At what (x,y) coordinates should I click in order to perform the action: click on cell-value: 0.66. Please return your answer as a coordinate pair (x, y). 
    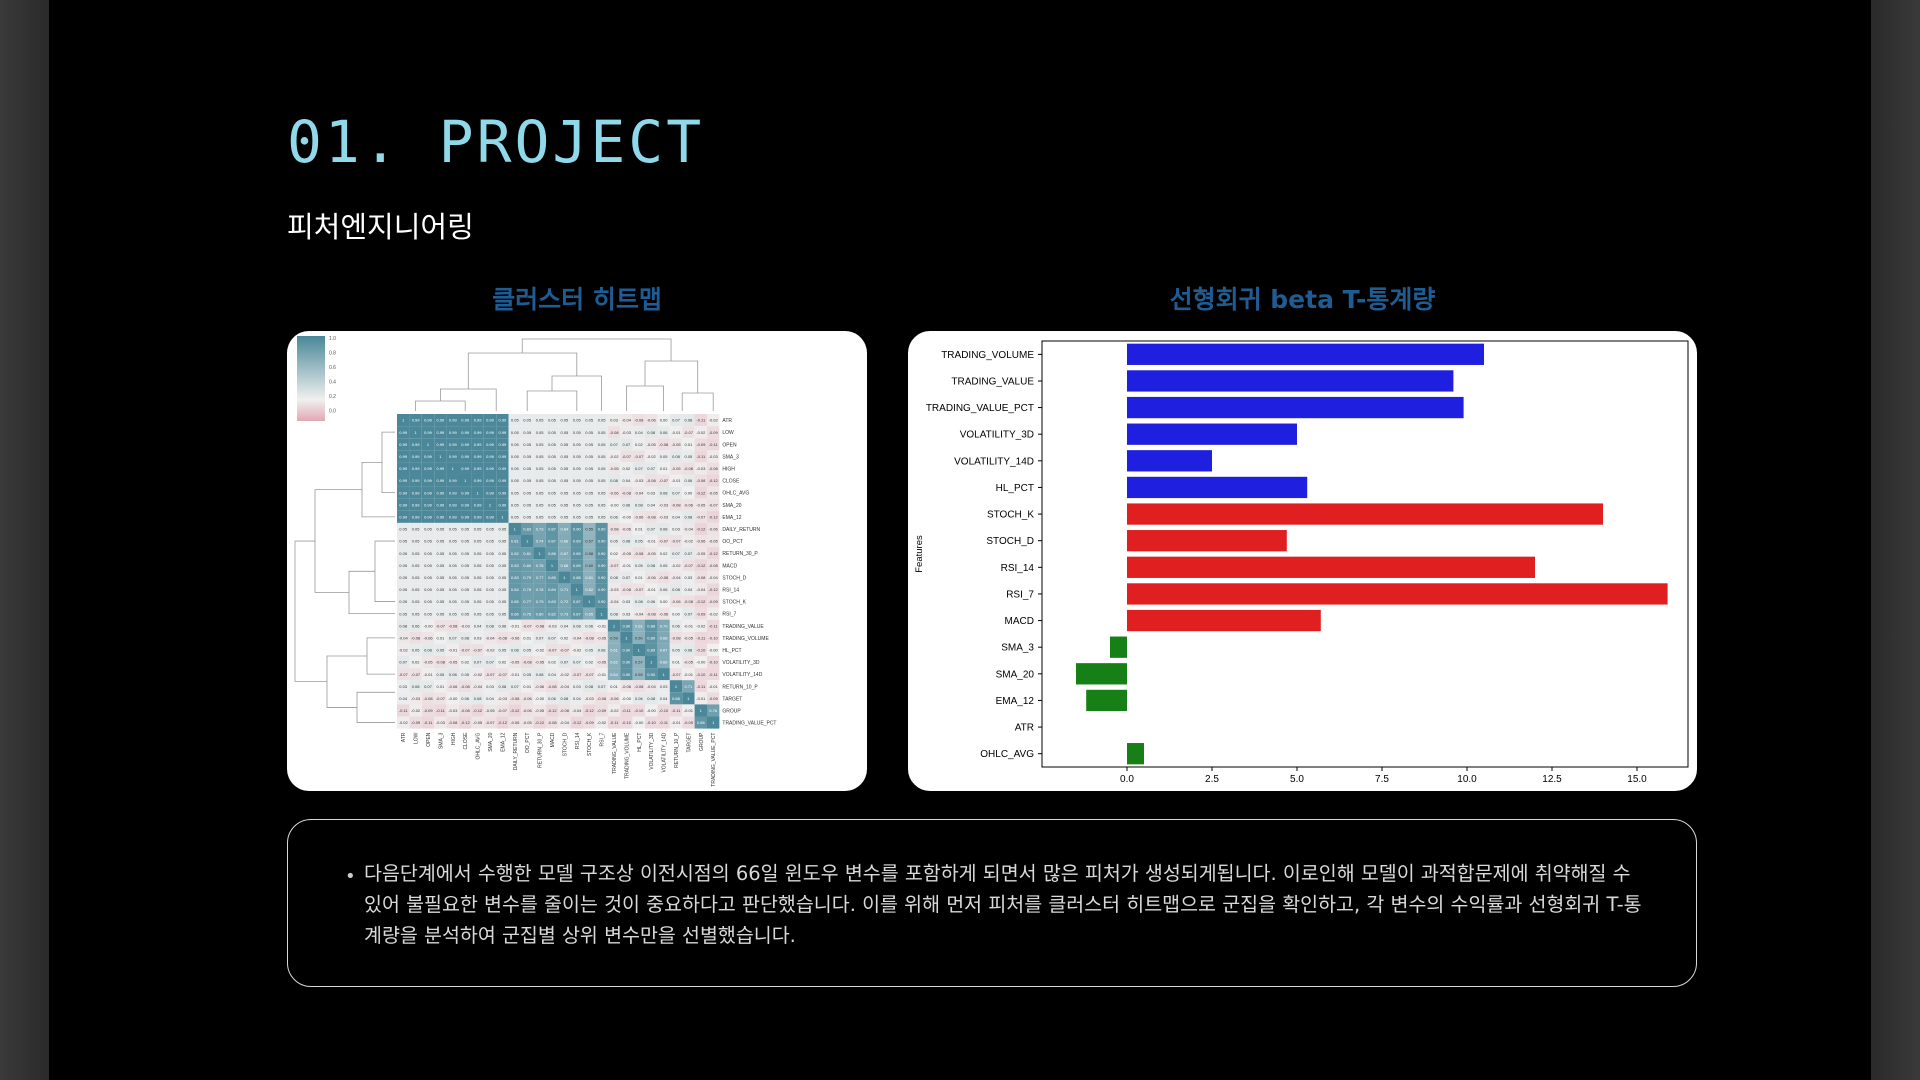
    Looking at the image, I should click on (565, 541).